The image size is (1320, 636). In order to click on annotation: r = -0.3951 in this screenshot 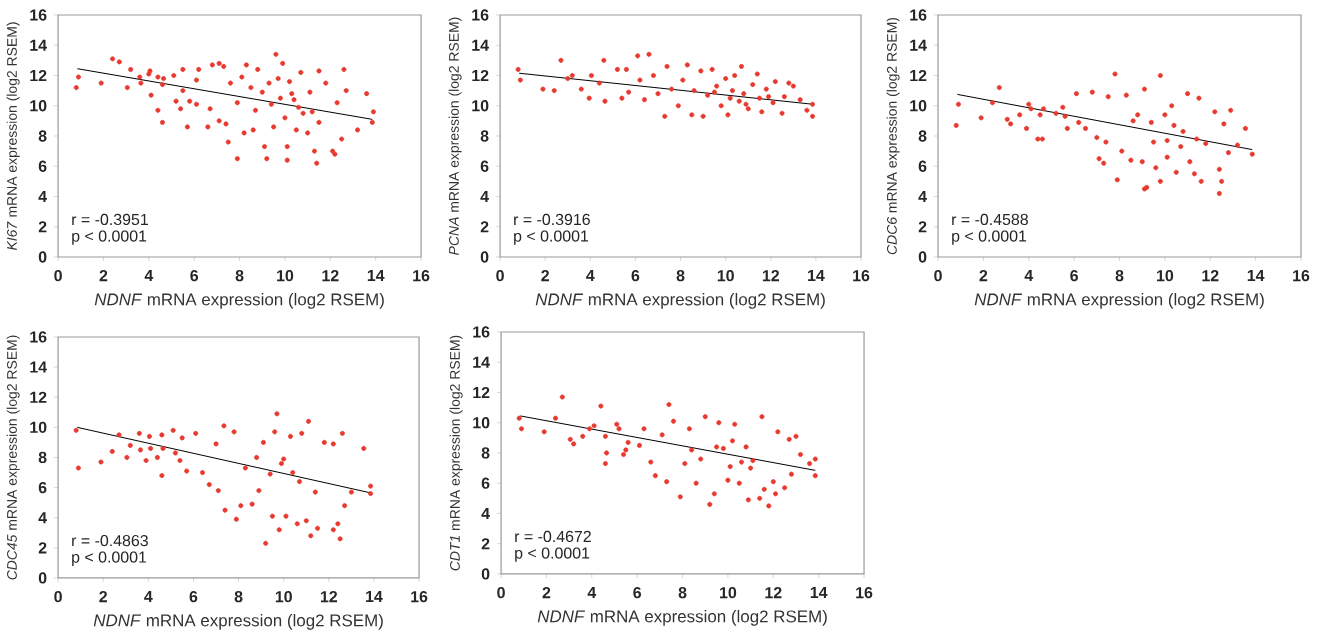, I will do `click(110, 219)`.